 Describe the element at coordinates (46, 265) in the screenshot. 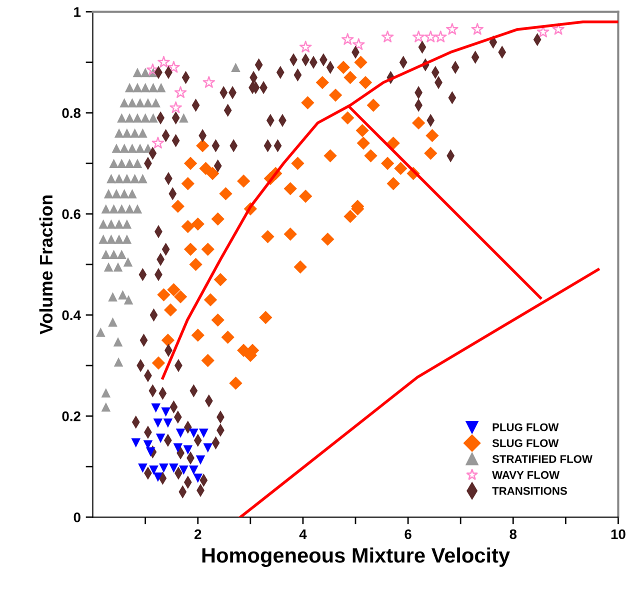

I see `y-axis-title: Volume Fraction` at that location.